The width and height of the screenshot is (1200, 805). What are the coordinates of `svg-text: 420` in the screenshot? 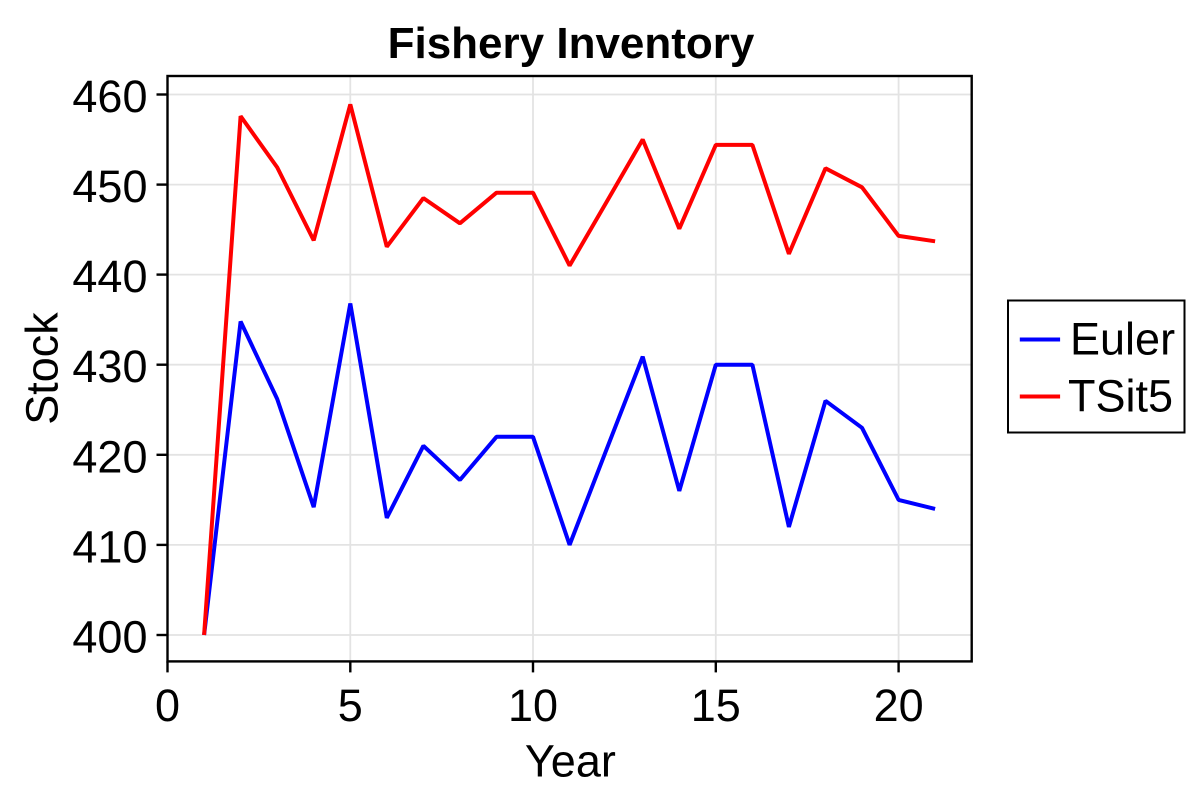 It's located at (109, 456).